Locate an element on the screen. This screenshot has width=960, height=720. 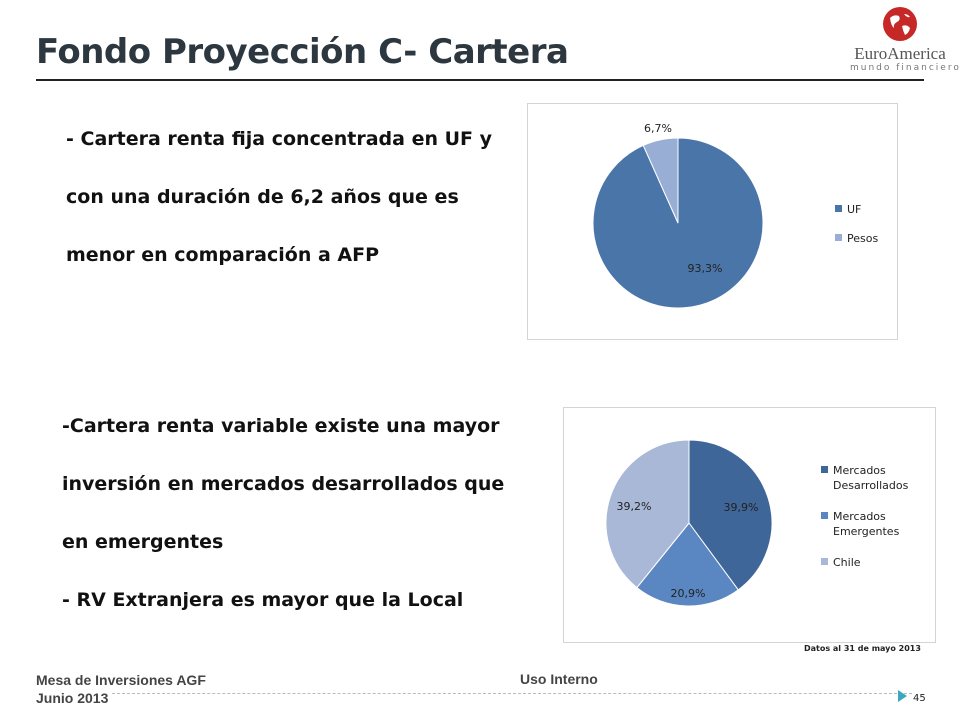
pie-data-label: 39,9% is located at coordinates (741, 507).